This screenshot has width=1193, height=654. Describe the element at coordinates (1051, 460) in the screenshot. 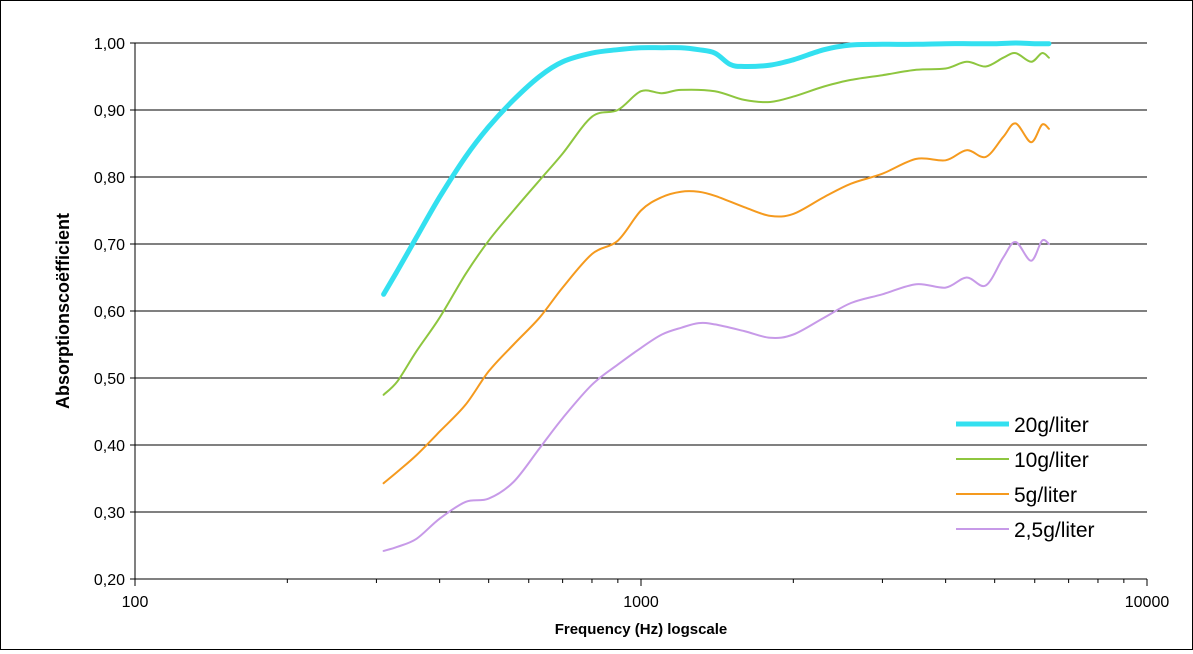

I see `legend-label: 10g/liter` at that location.